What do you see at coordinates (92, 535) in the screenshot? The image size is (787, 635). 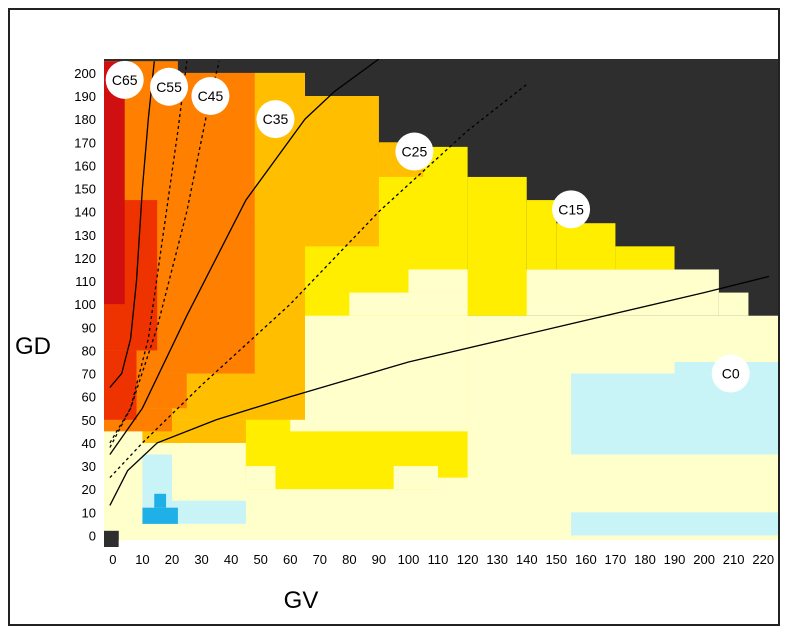 I see `y-tick-label: 0` at bounding box center [92, 535].